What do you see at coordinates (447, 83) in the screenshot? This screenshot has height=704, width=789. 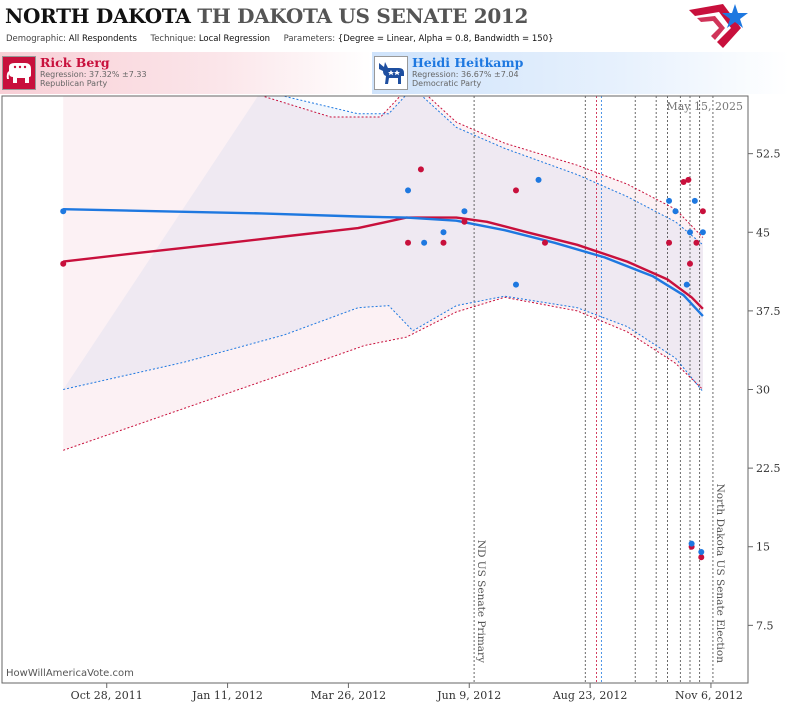 I see `democrat-party: Democratic Party` at bounding box center [447, 83].